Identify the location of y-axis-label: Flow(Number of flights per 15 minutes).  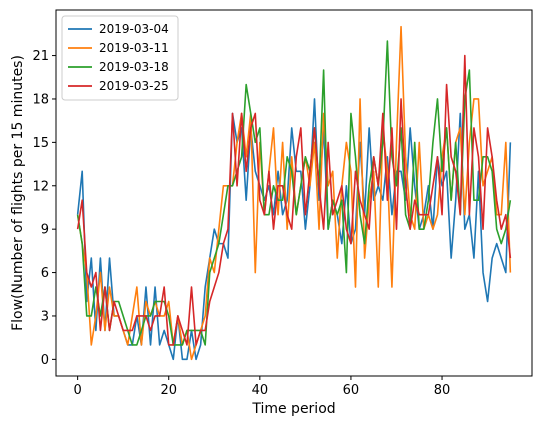
(18, 193).